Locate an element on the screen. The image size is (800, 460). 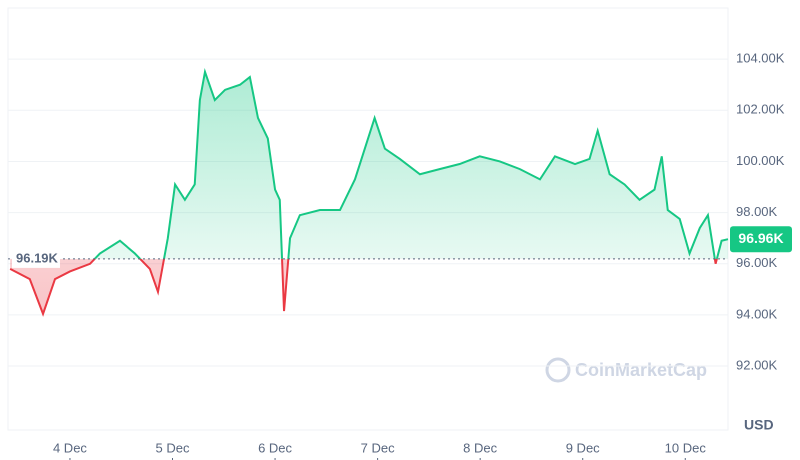
y-tick-label: 92.00K is located at coordinates (757, 364).